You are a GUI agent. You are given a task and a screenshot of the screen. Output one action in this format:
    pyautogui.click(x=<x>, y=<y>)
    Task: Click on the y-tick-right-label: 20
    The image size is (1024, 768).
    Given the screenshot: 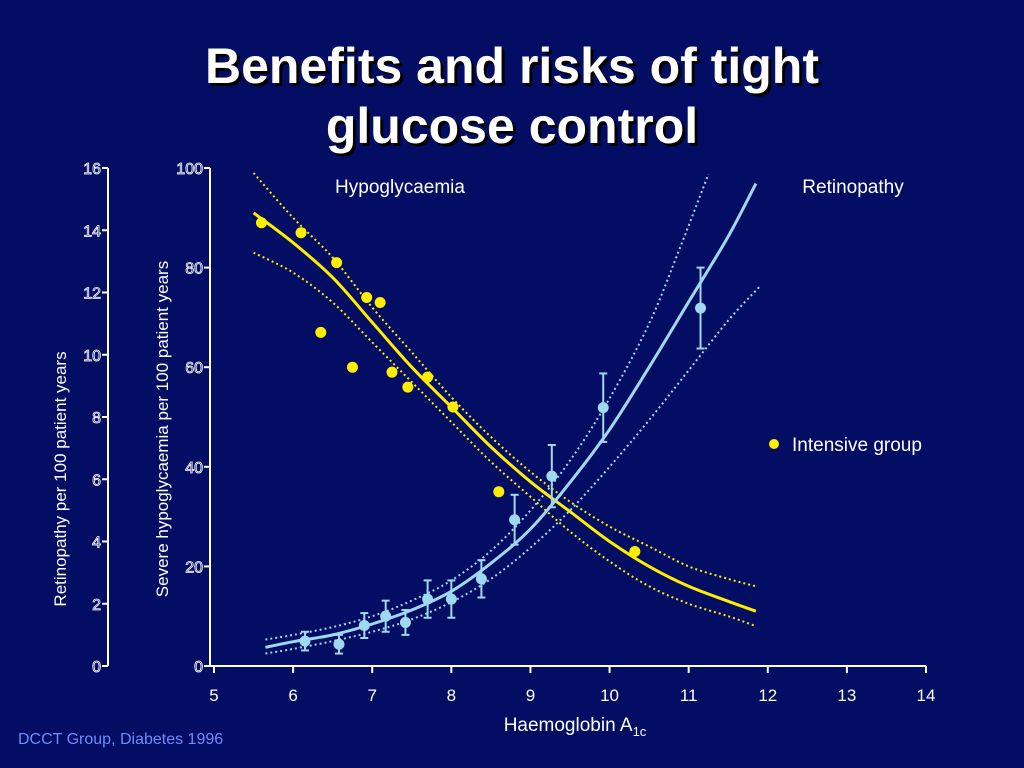 What is the action you would take?
    pyautogui.click(x=194, y=567)
    